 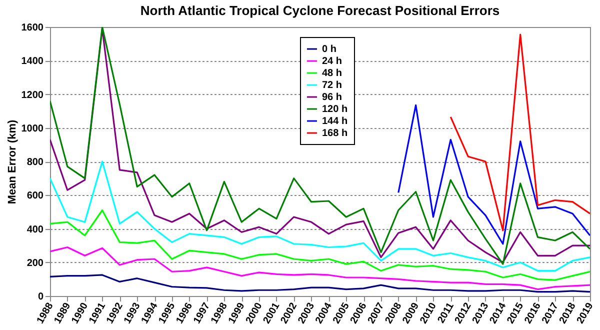 I want to click on y-tick-label: 800, so click(x=35, y=162).